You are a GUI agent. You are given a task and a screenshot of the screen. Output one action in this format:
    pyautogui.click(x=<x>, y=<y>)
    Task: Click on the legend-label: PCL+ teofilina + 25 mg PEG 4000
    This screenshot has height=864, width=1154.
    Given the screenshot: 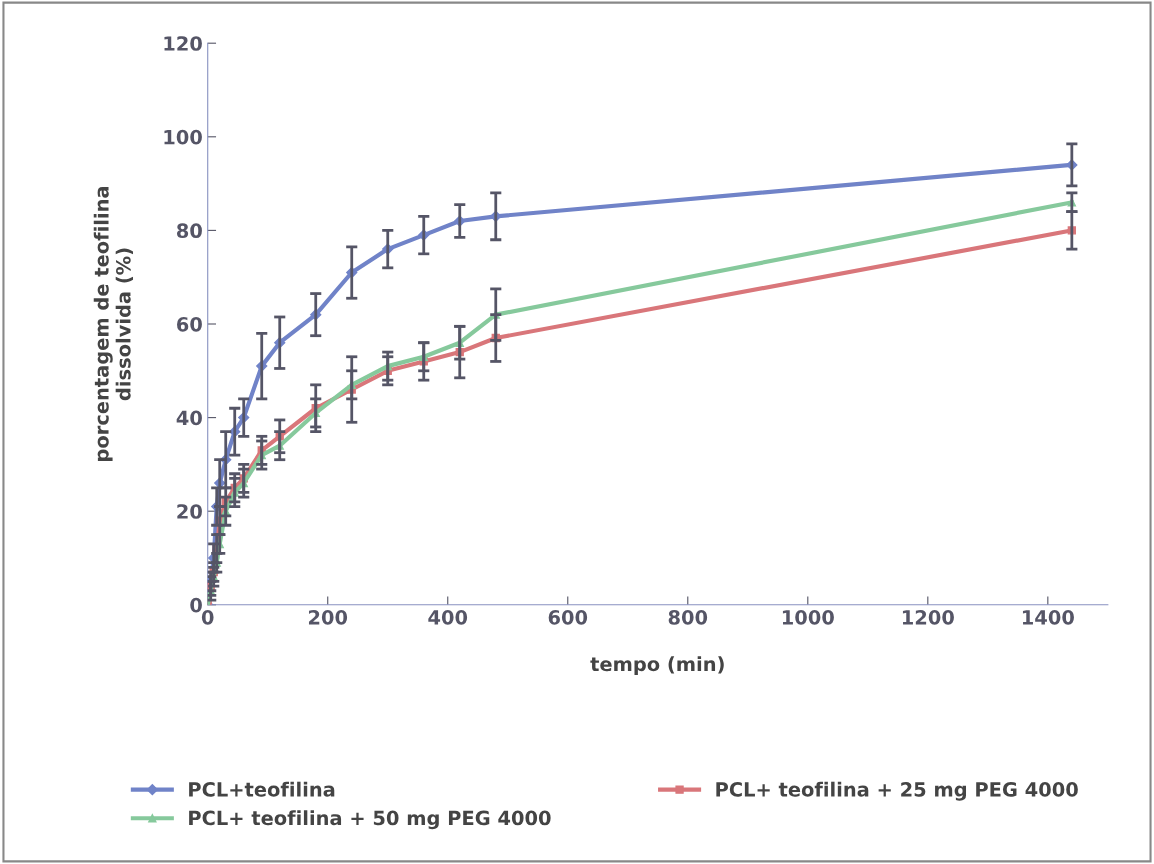 What is the action you would take?
    pyautogui.click(x=897, y=791)
    